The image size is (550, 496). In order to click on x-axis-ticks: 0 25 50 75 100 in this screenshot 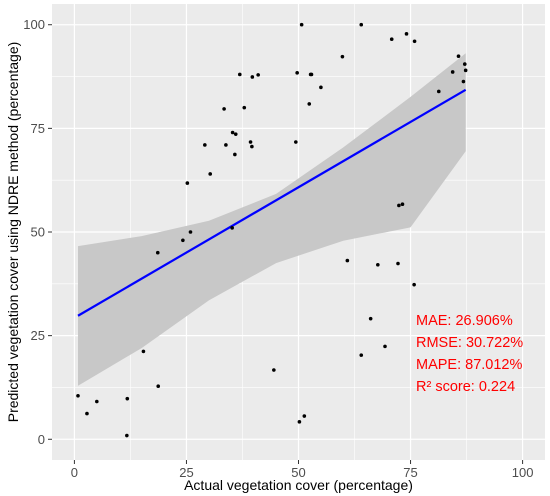, I will do `click(302, 470)`.